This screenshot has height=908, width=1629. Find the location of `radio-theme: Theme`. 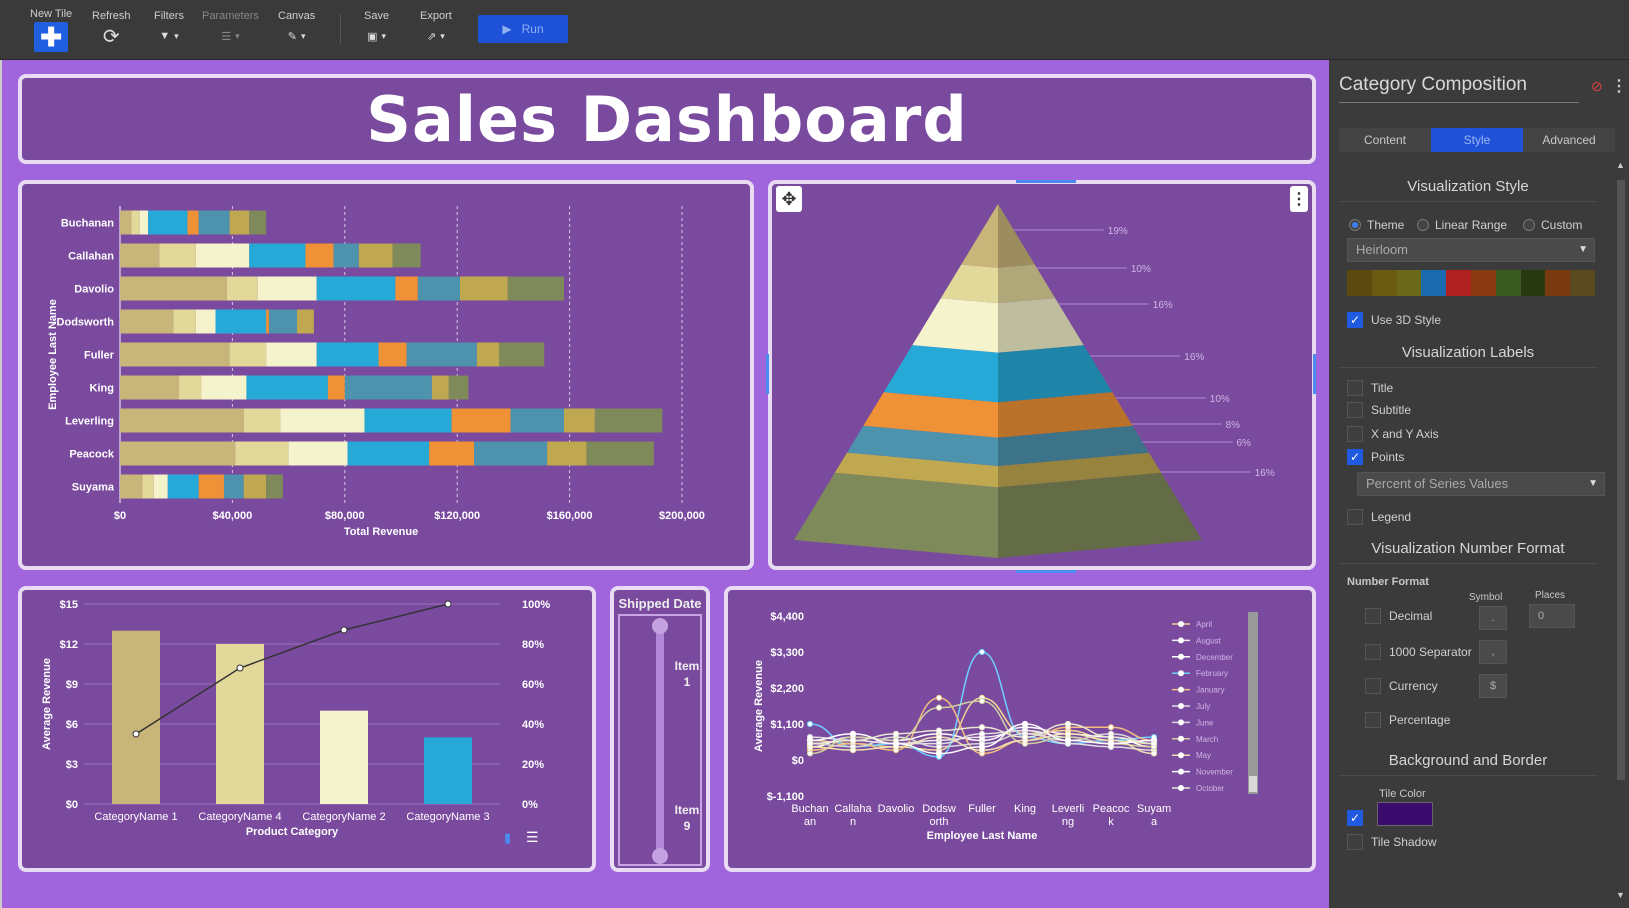

radio-theme: Theme is located at coordinates (1376, 225).